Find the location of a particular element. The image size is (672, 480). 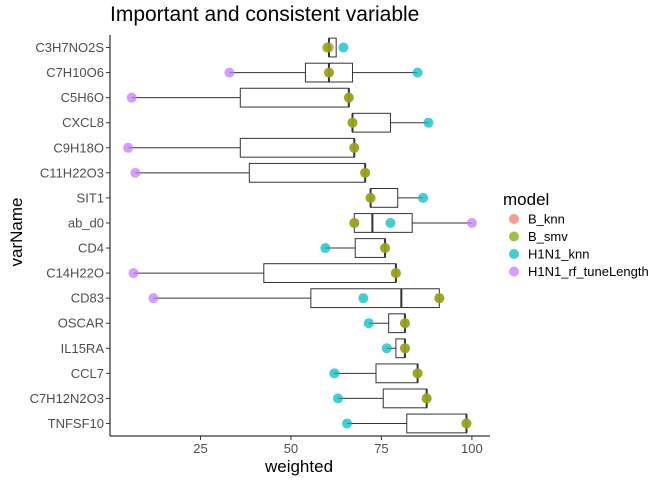

y-tick-label: IL15RA is located at coordinates (83, 348).